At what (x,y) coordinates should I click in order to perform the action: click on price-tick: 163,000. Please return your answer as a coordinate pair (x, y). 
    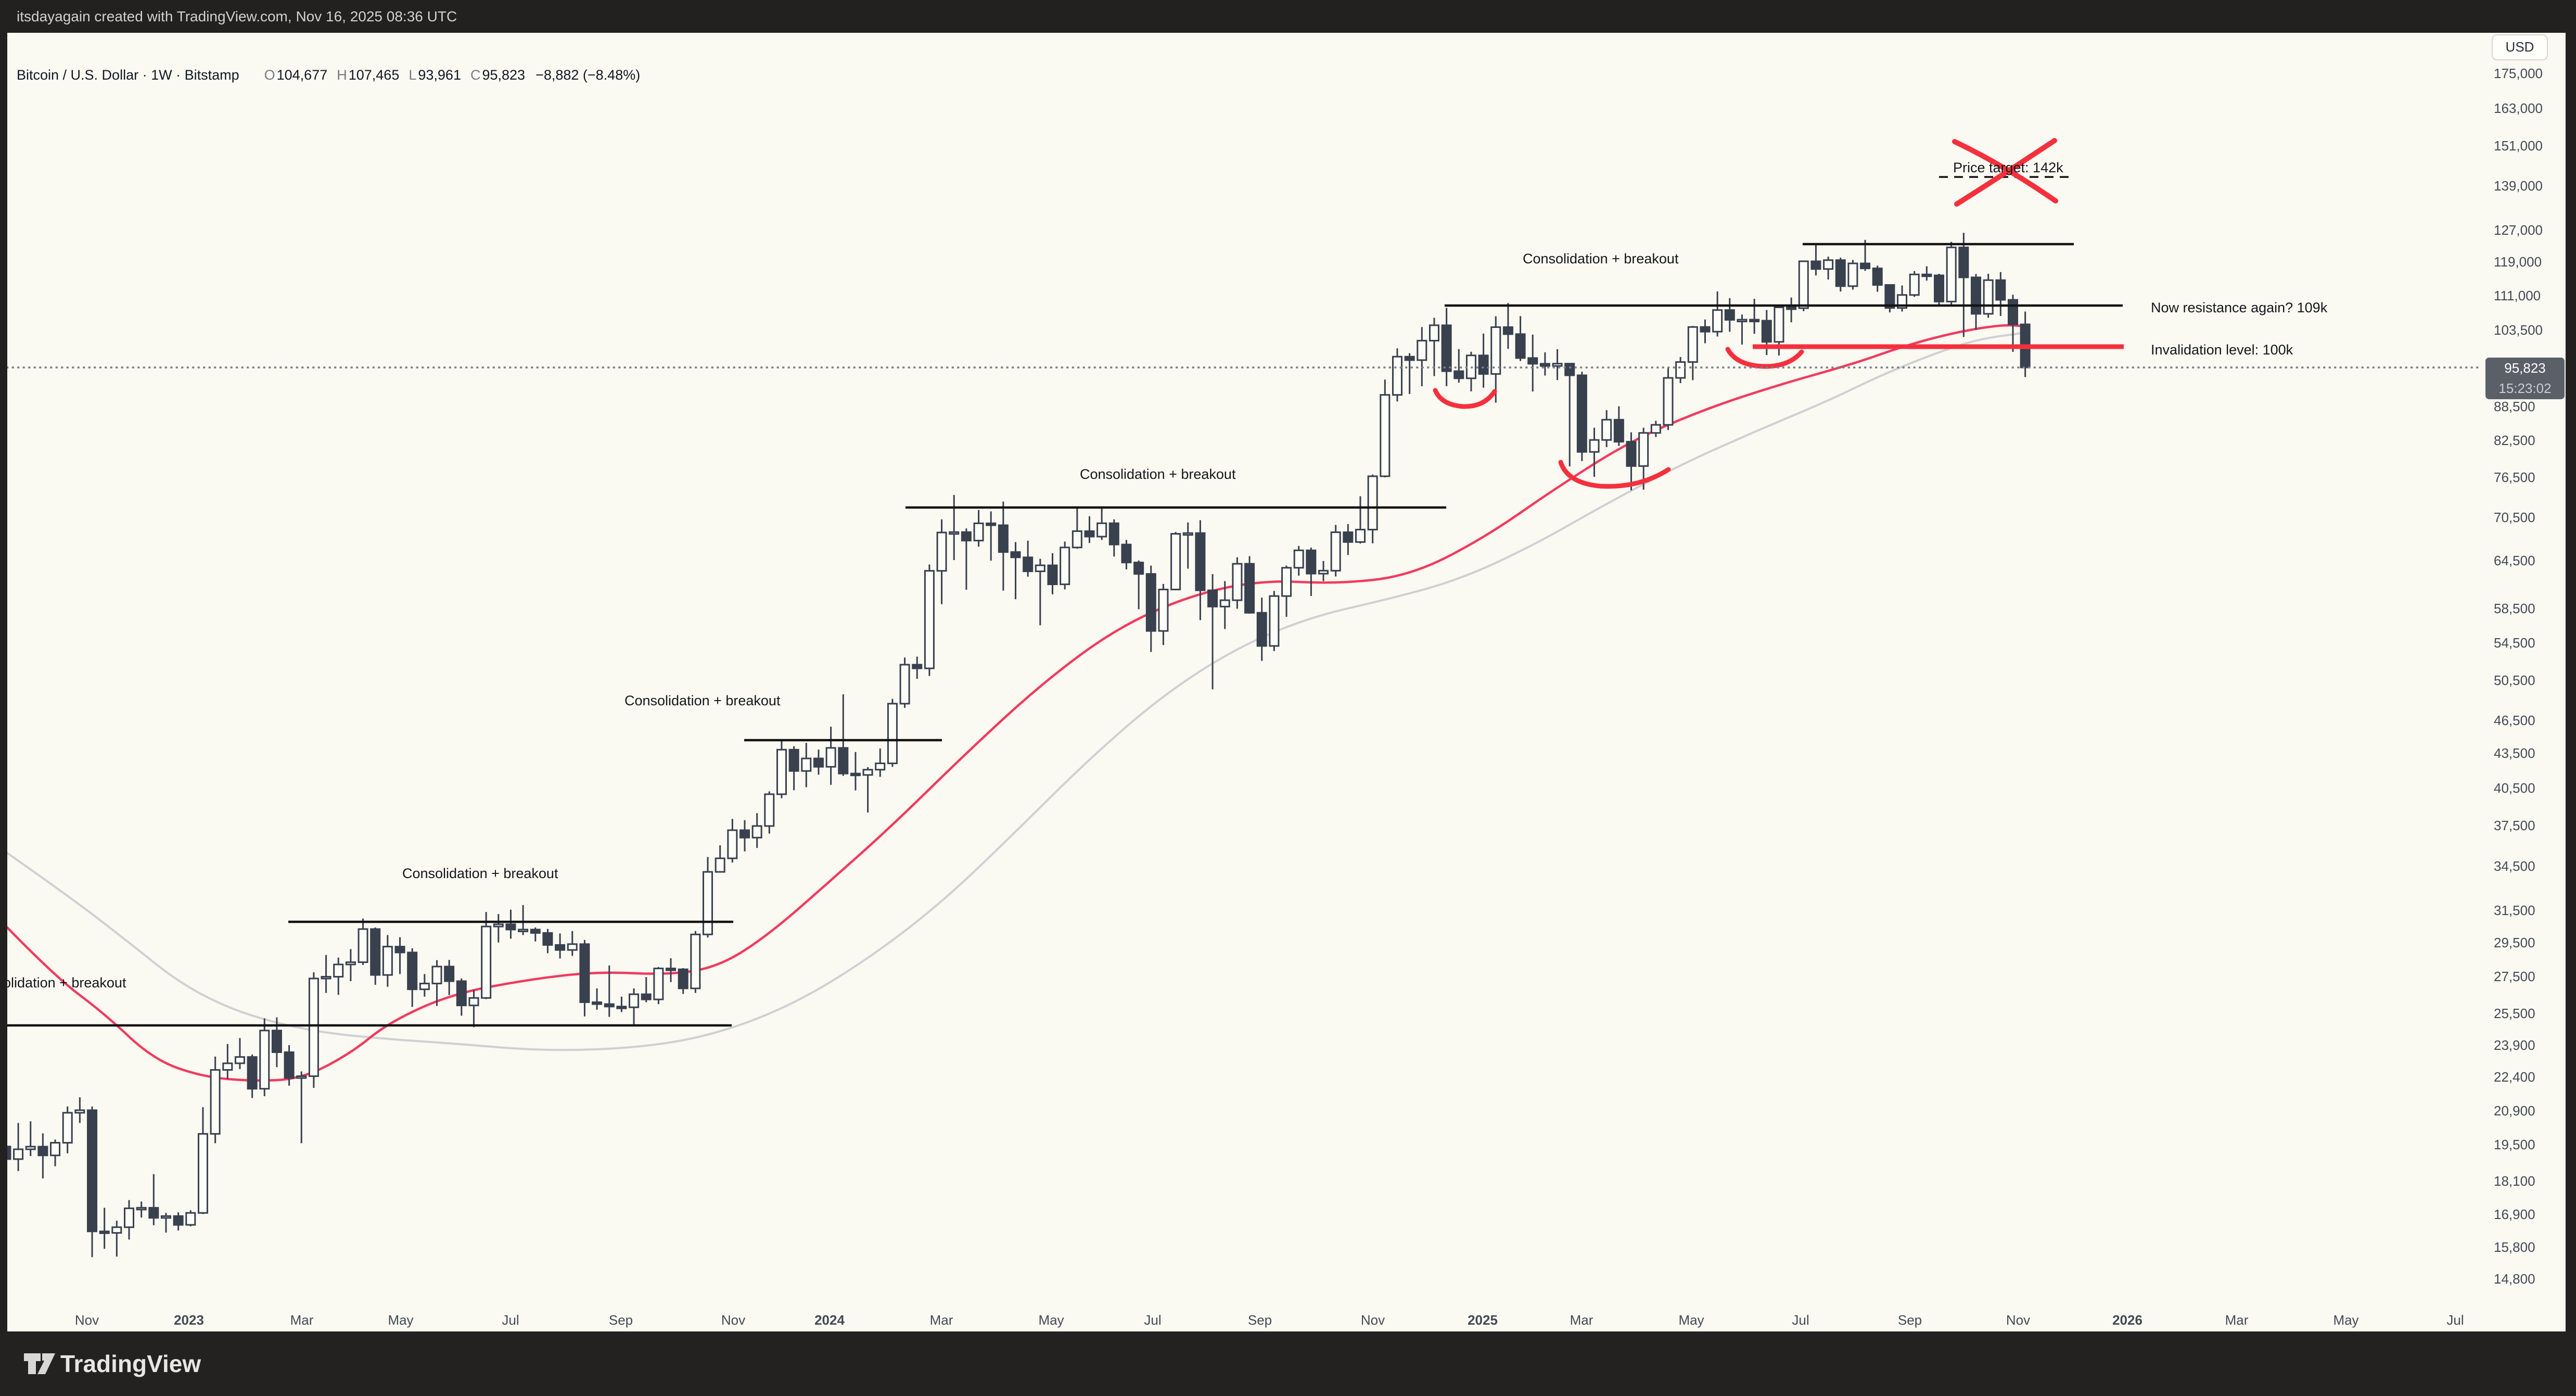
    Looking at the image, I should click on (2518, 108).